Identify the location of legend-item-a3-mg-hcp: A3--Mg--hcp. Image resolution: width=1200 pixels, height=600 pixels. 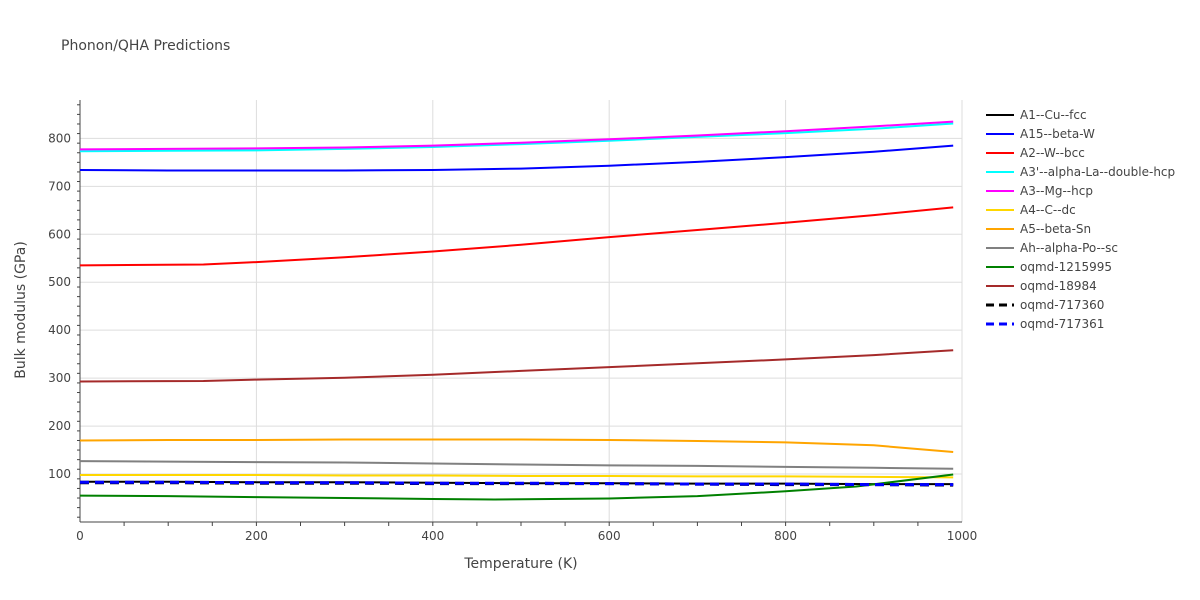
(1039, 191).